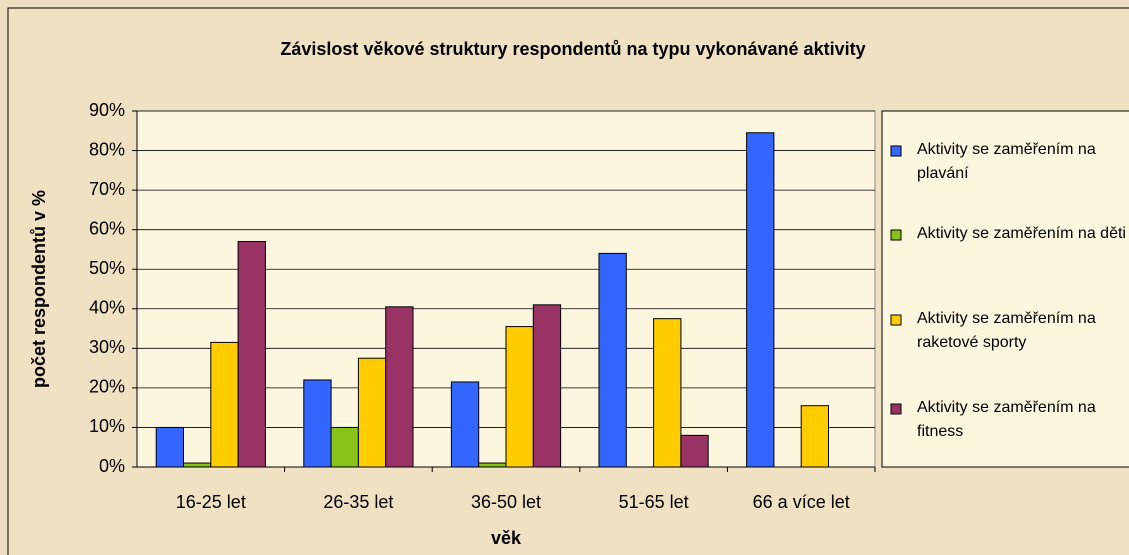  I want to click on legend-label: Aktivity se zaměřením na děti, so click(1021, 233).